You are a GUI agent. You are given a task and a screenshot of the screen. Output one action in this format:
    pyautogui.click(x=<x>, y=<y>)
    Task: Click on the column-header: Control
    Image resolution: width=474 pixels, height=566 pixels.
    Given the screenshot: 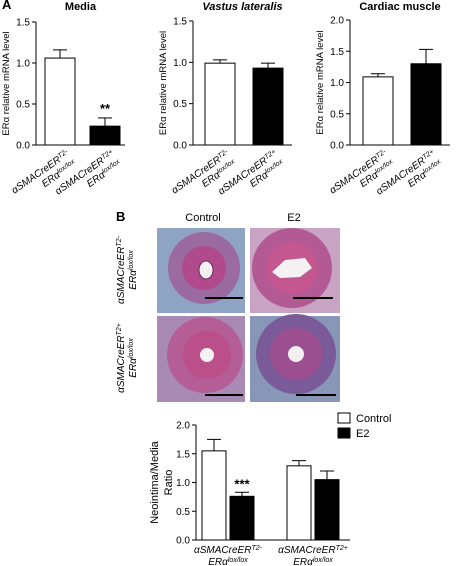 What is the action you would take?
    pyautogui.click(x=202, y=218)
    